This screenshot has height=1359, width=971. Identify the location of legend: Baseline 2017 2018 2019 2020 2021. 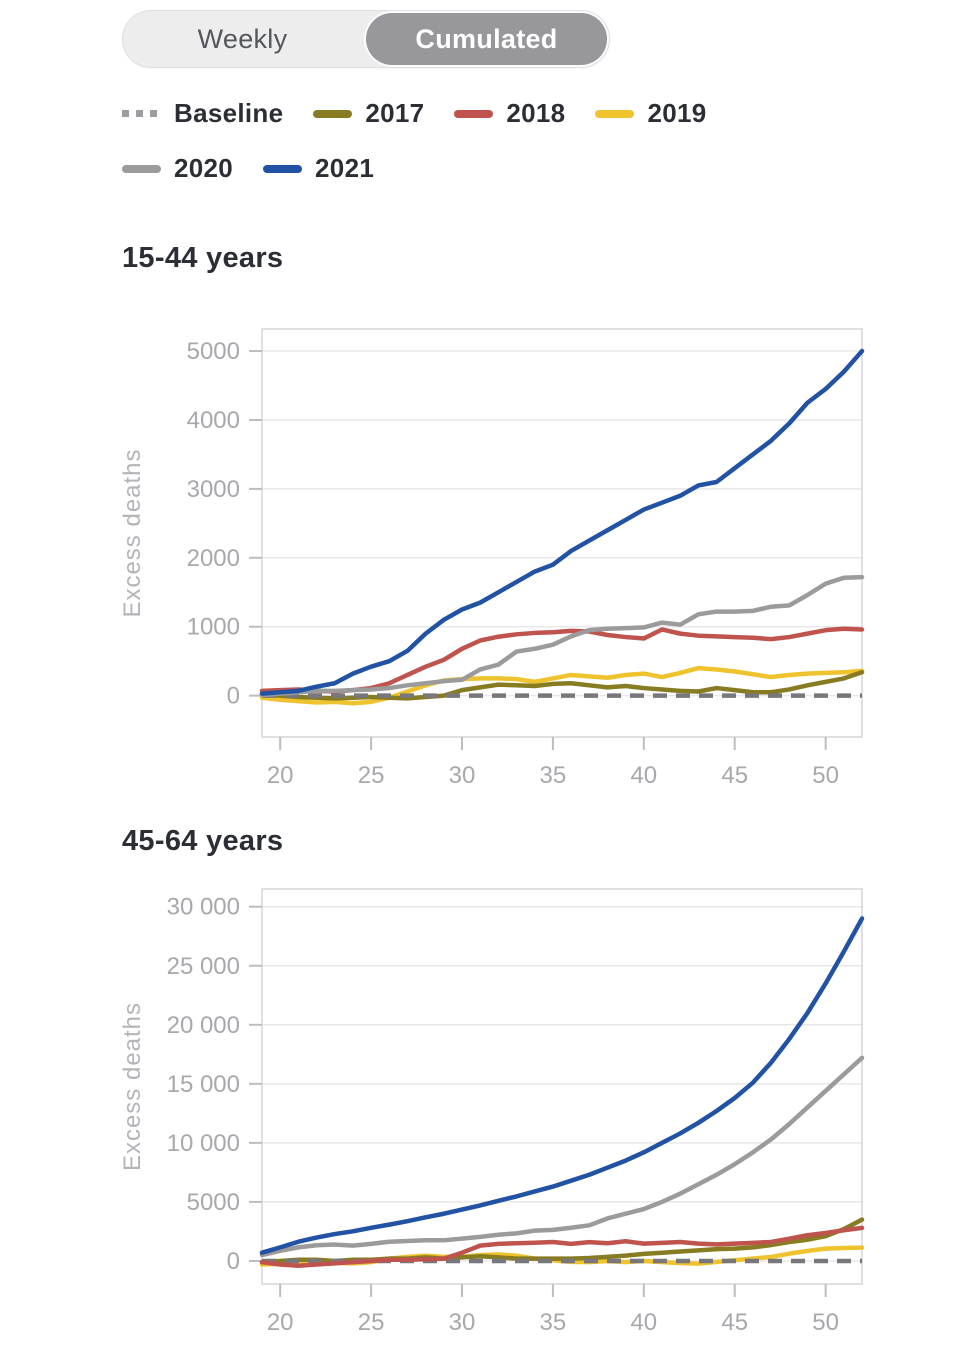
(546, 141).